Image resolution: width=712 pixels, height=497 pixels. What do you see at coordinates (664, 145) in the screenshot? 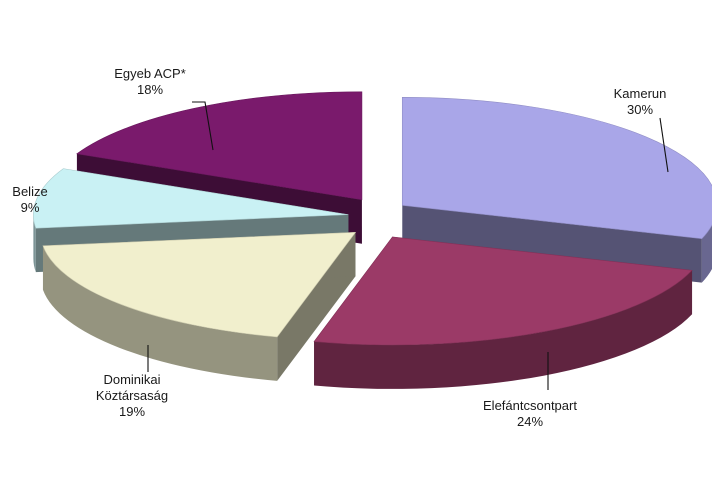
I see `leader-line-kamerun` at bounding box center [664, 145].